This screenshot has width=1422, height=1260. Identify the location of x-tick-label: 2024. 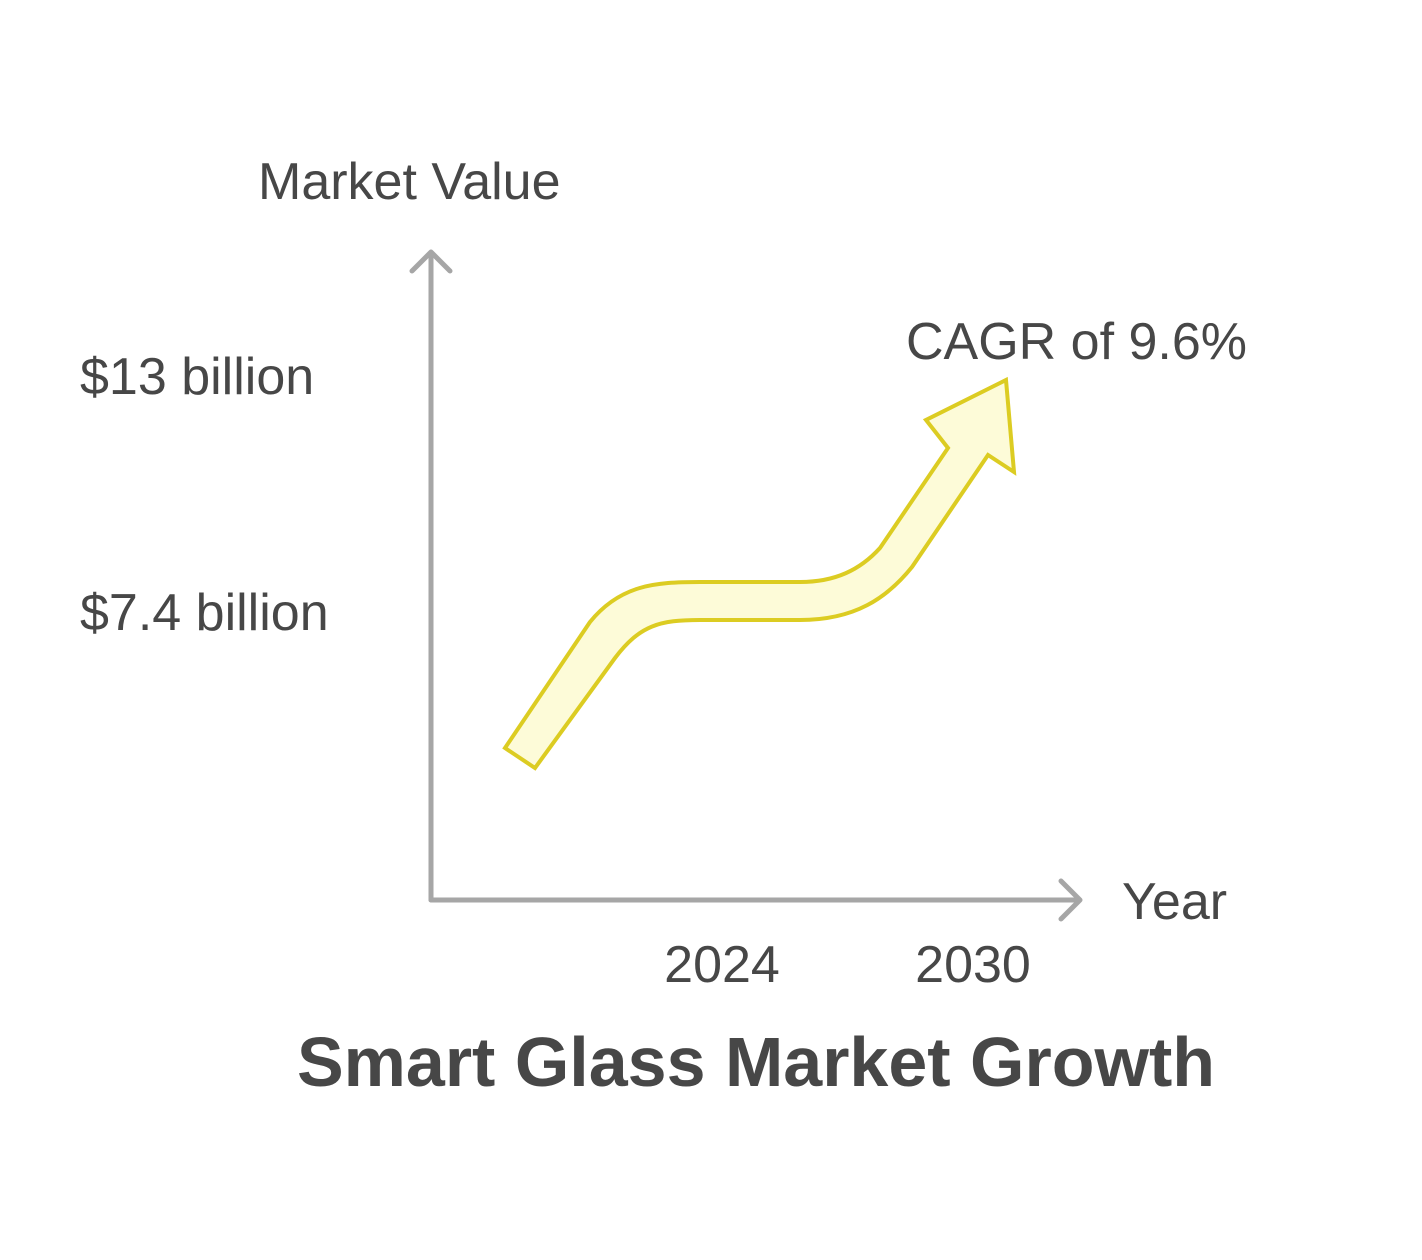
(722, 965).